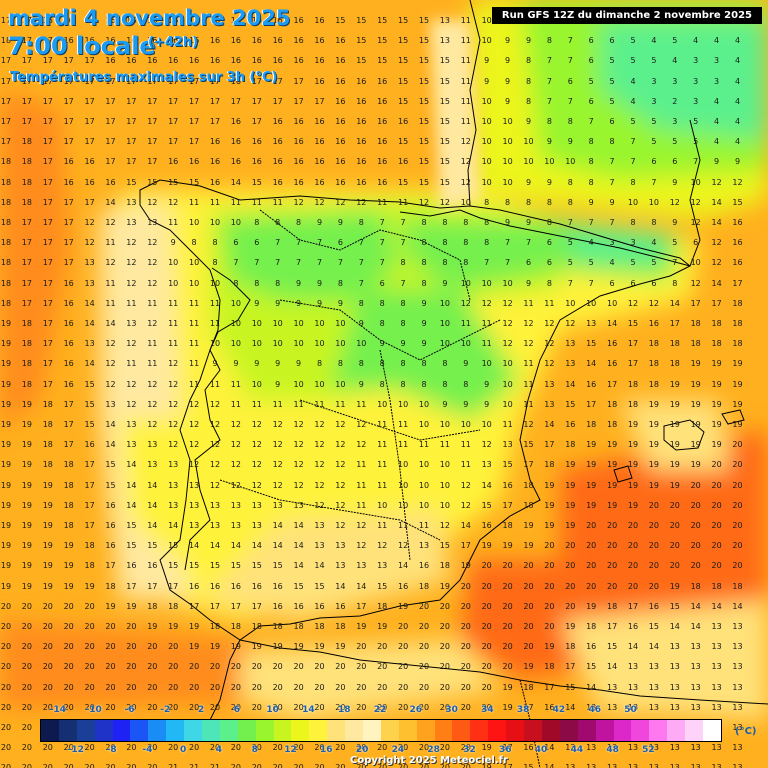 This screenshot has height=768, width=768. I want to click on scale-label-top: 6, so click(236, 710).